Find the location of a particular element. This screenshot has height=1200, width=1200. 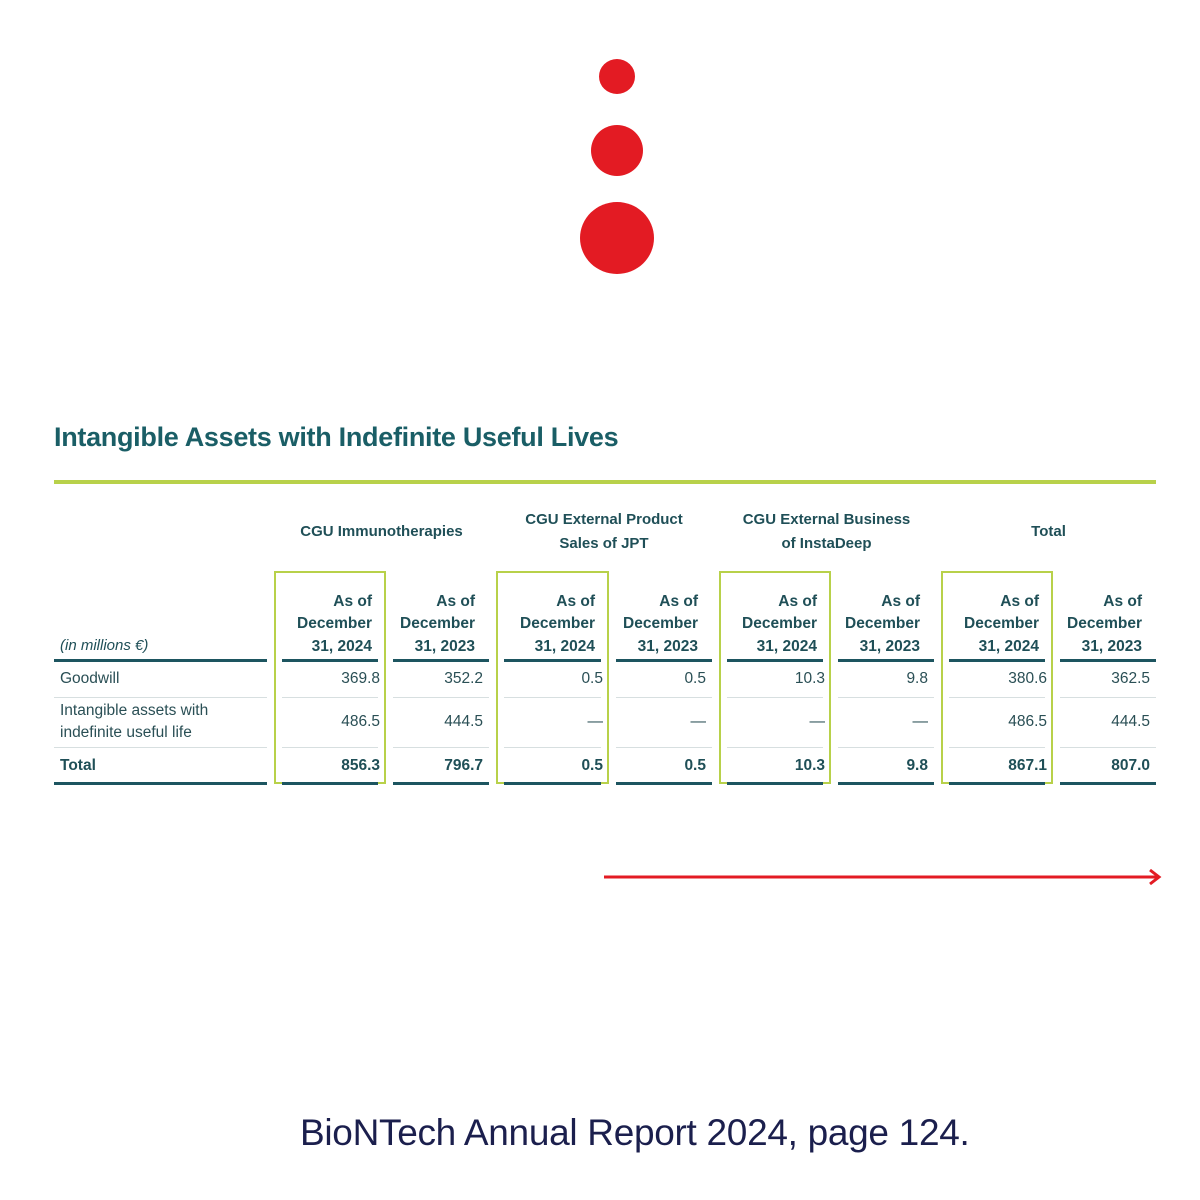

group-header: Total is located at coordinates (1048, 531).